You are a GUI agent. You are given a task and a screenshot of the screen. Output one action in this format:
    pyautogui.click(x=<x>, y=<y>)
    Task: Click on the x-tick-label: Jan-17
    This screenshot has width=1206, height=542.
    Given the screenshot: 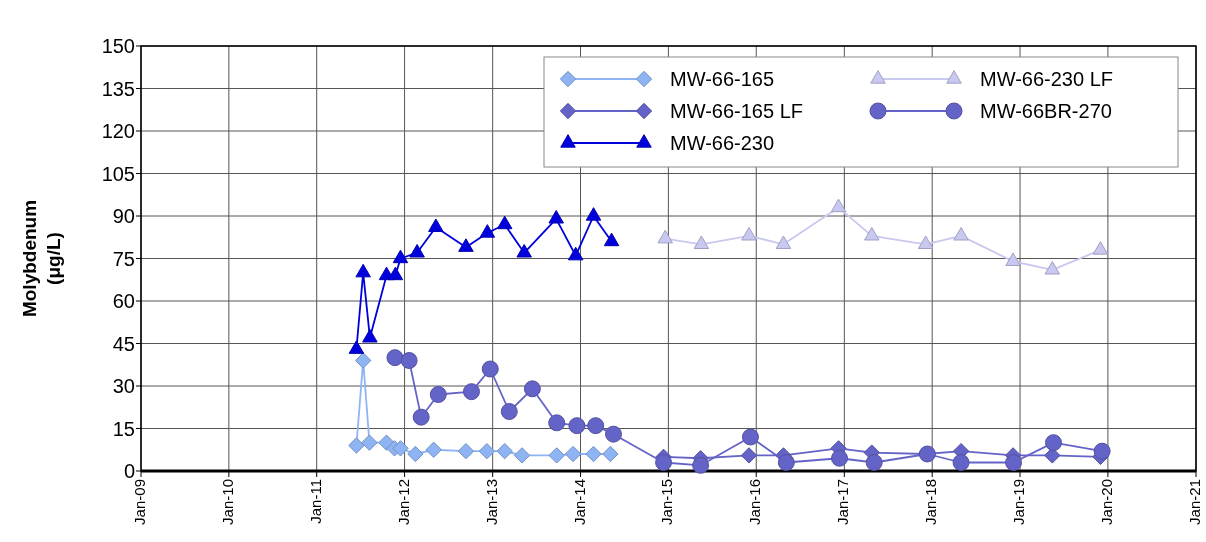 What is the action you would take?
    pyautogui.click(x=843, y=502)
    